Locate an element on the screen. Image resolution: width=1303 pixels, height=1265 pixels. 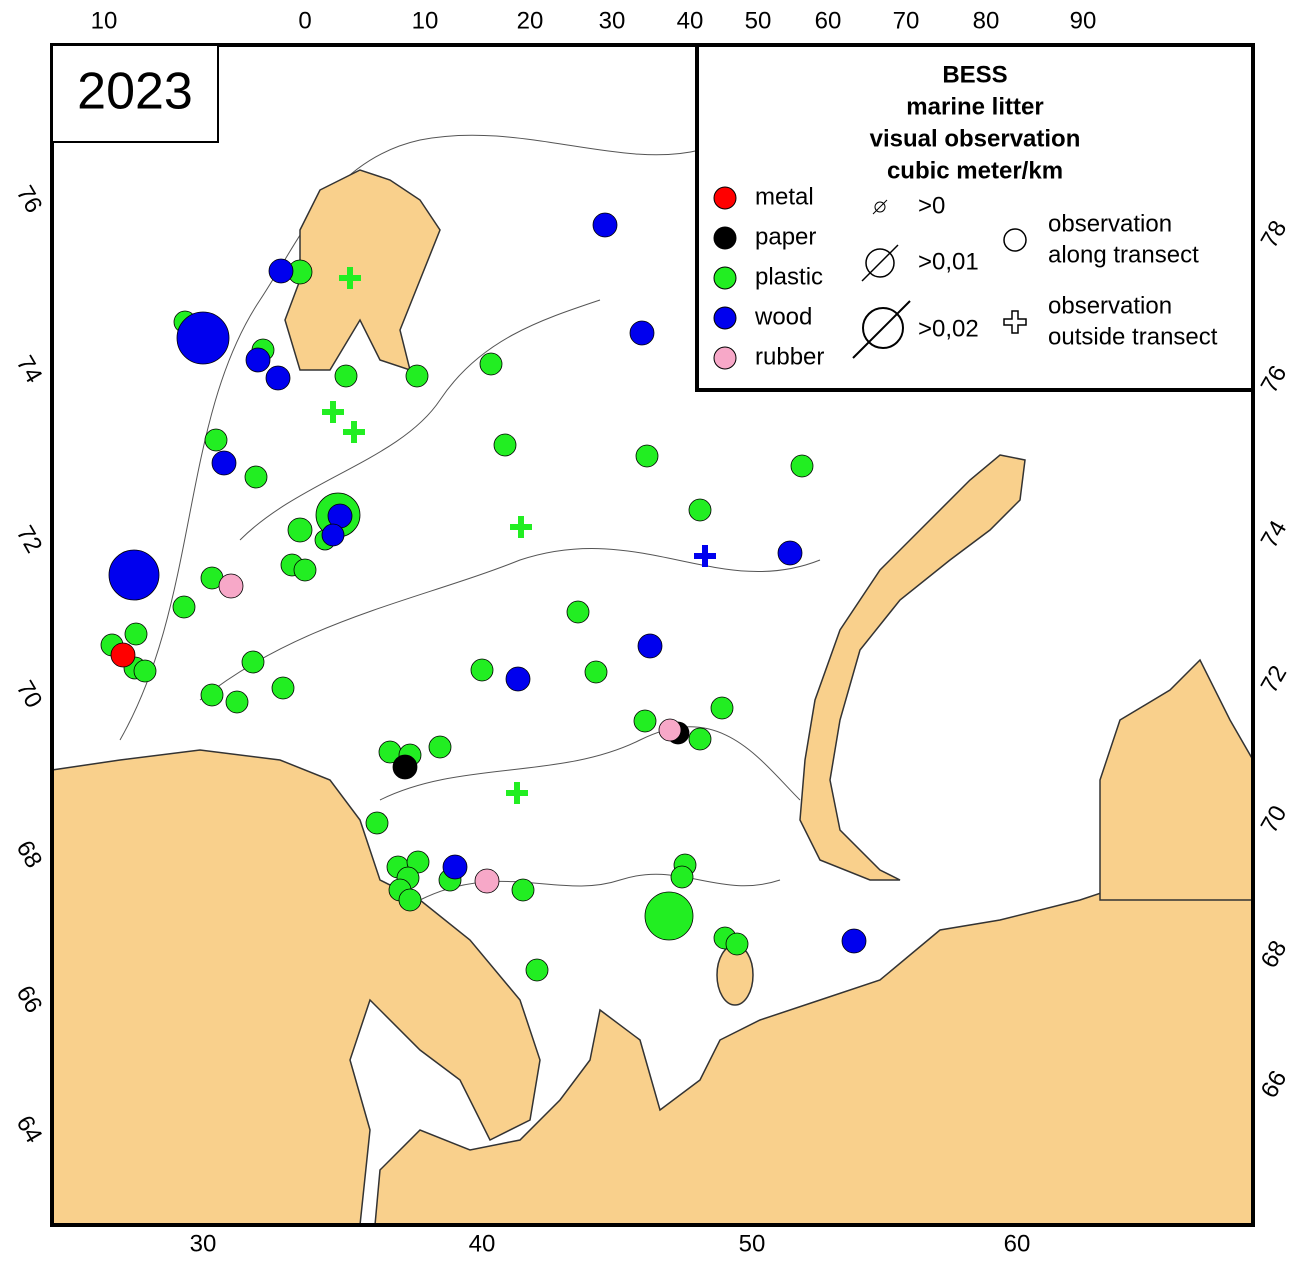
left-tick-label: 72 is located at coordinates (29, 539).